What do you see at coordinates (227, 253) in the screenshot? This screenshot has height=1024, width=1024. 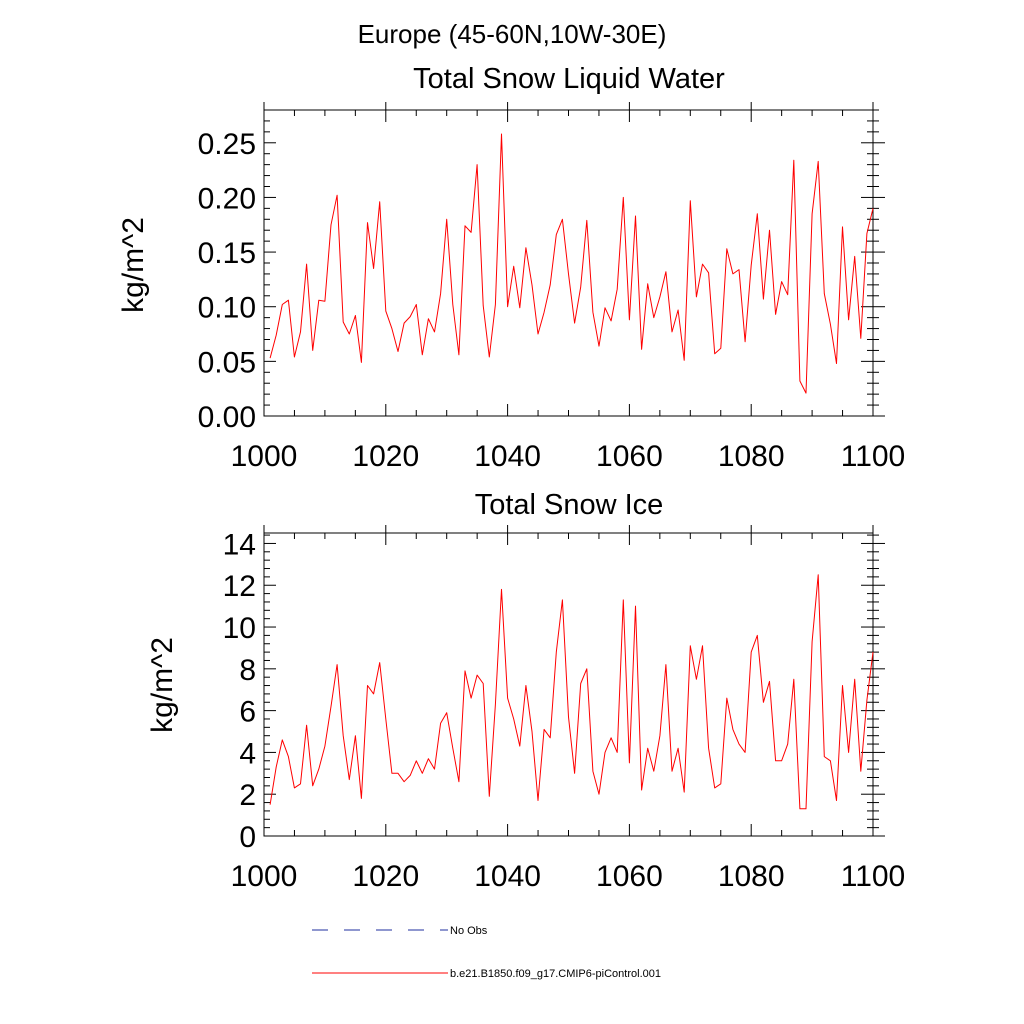 I see `y-tick-label: 0.15` at bounding box center [227, 253].